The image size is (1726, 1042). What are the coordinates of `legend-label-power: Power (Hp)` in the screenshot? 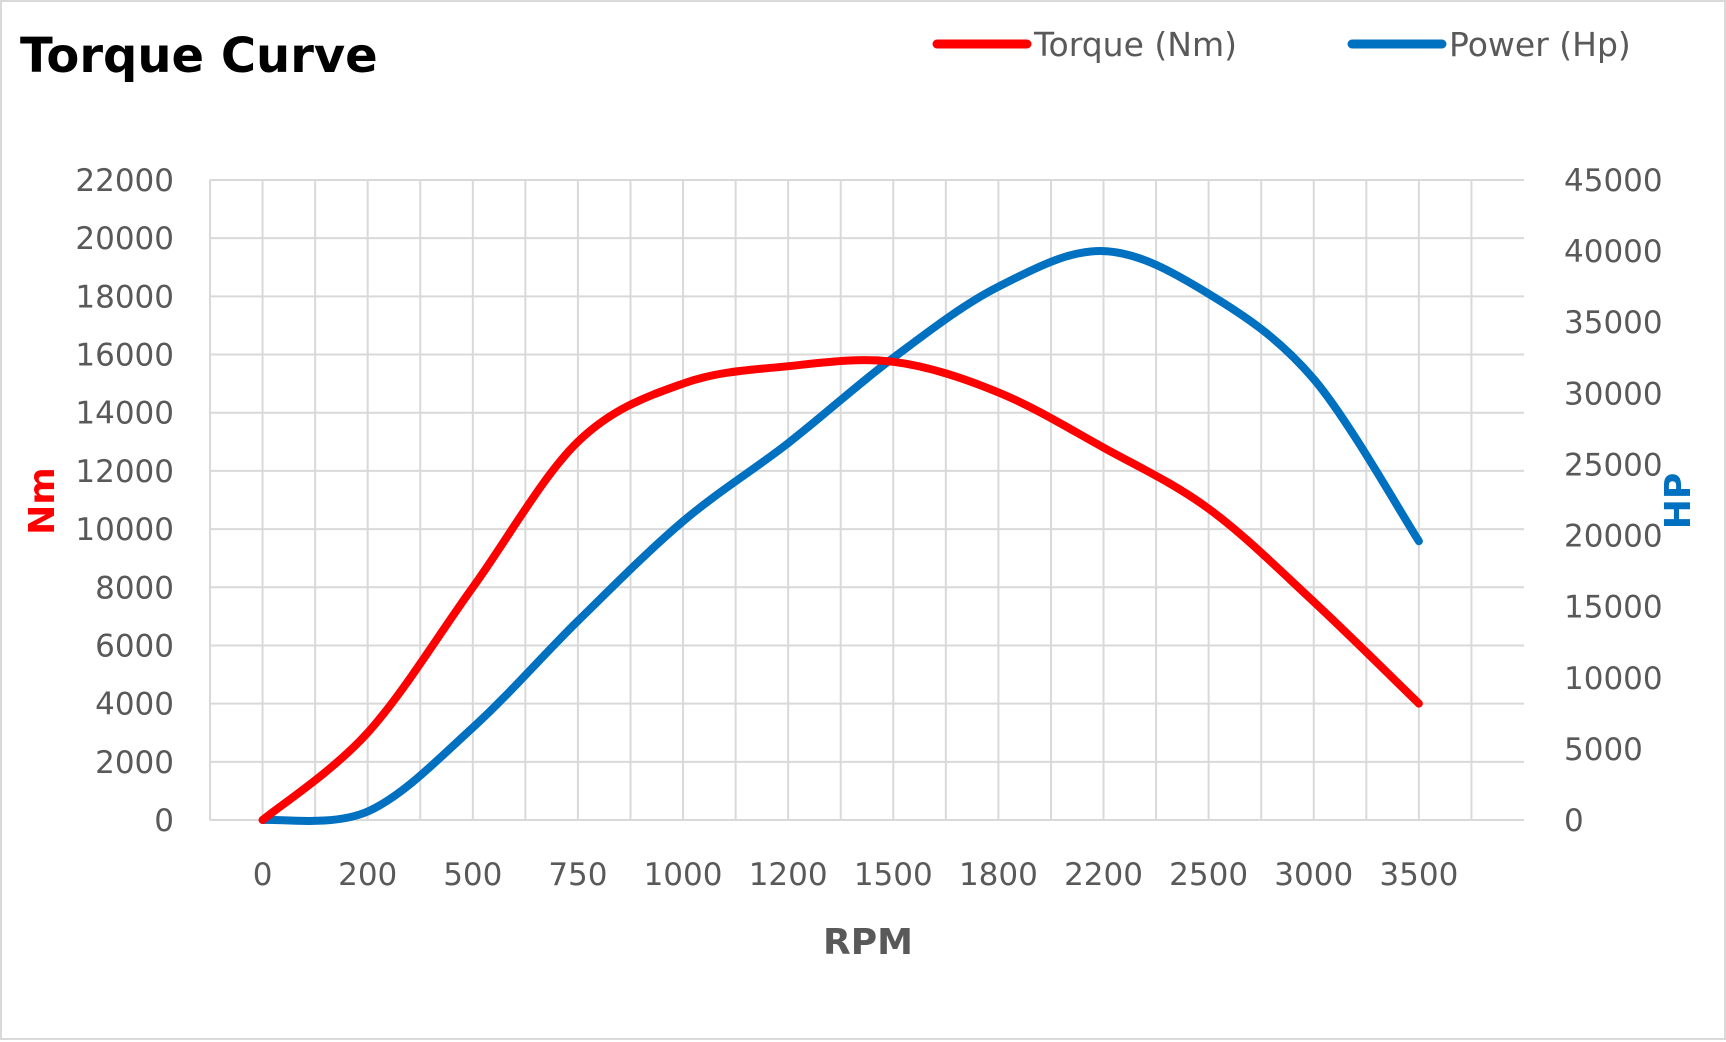 It's located at (1540, 44).